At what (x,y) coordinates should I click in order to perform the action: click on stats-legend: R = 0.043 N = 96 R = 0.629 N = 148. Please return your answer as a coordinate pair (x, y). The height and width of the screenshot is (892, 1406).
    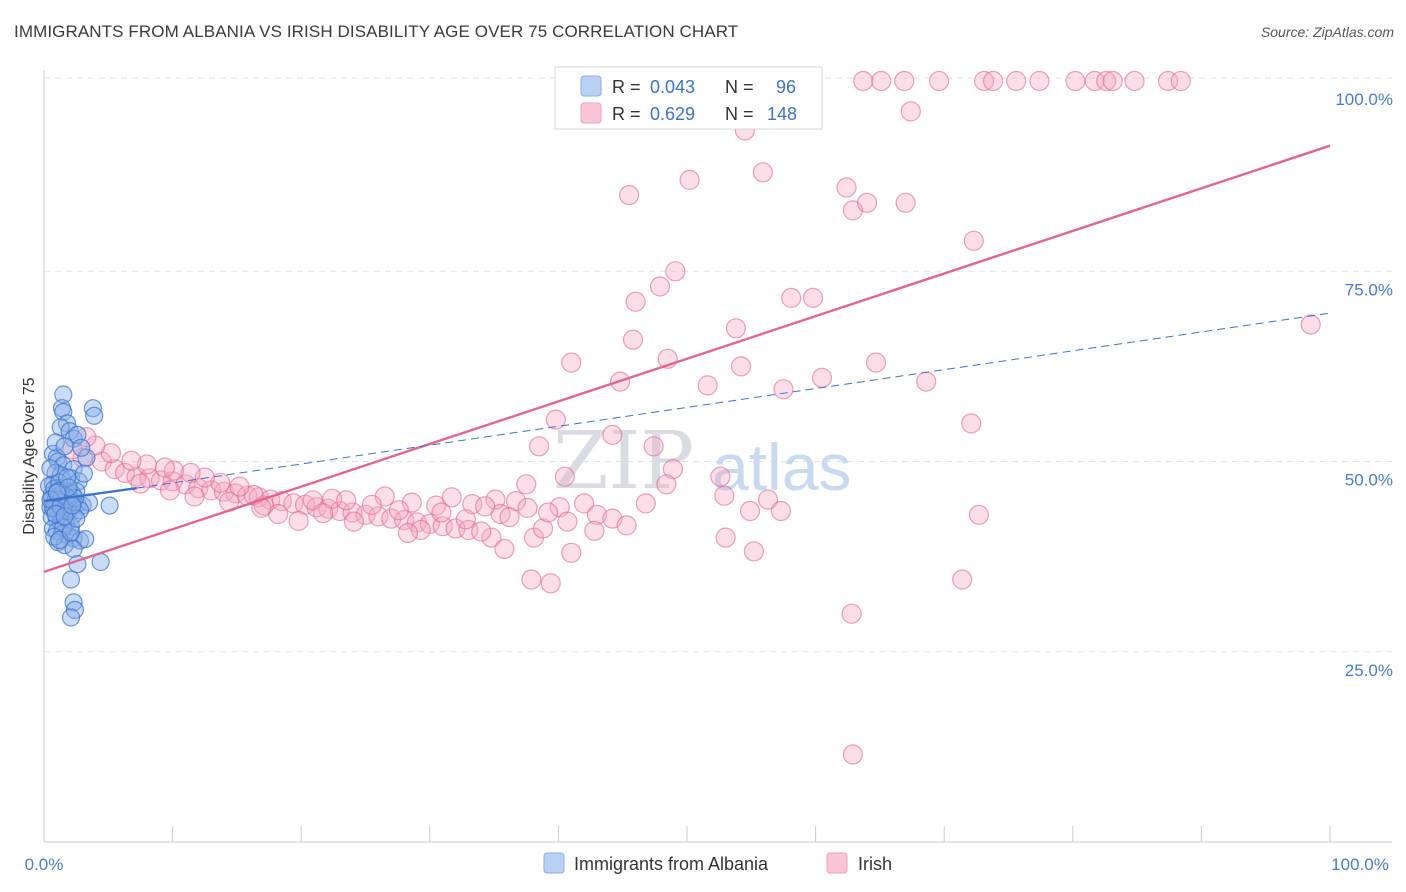
    Looking at the image, I should click on (688, 98).